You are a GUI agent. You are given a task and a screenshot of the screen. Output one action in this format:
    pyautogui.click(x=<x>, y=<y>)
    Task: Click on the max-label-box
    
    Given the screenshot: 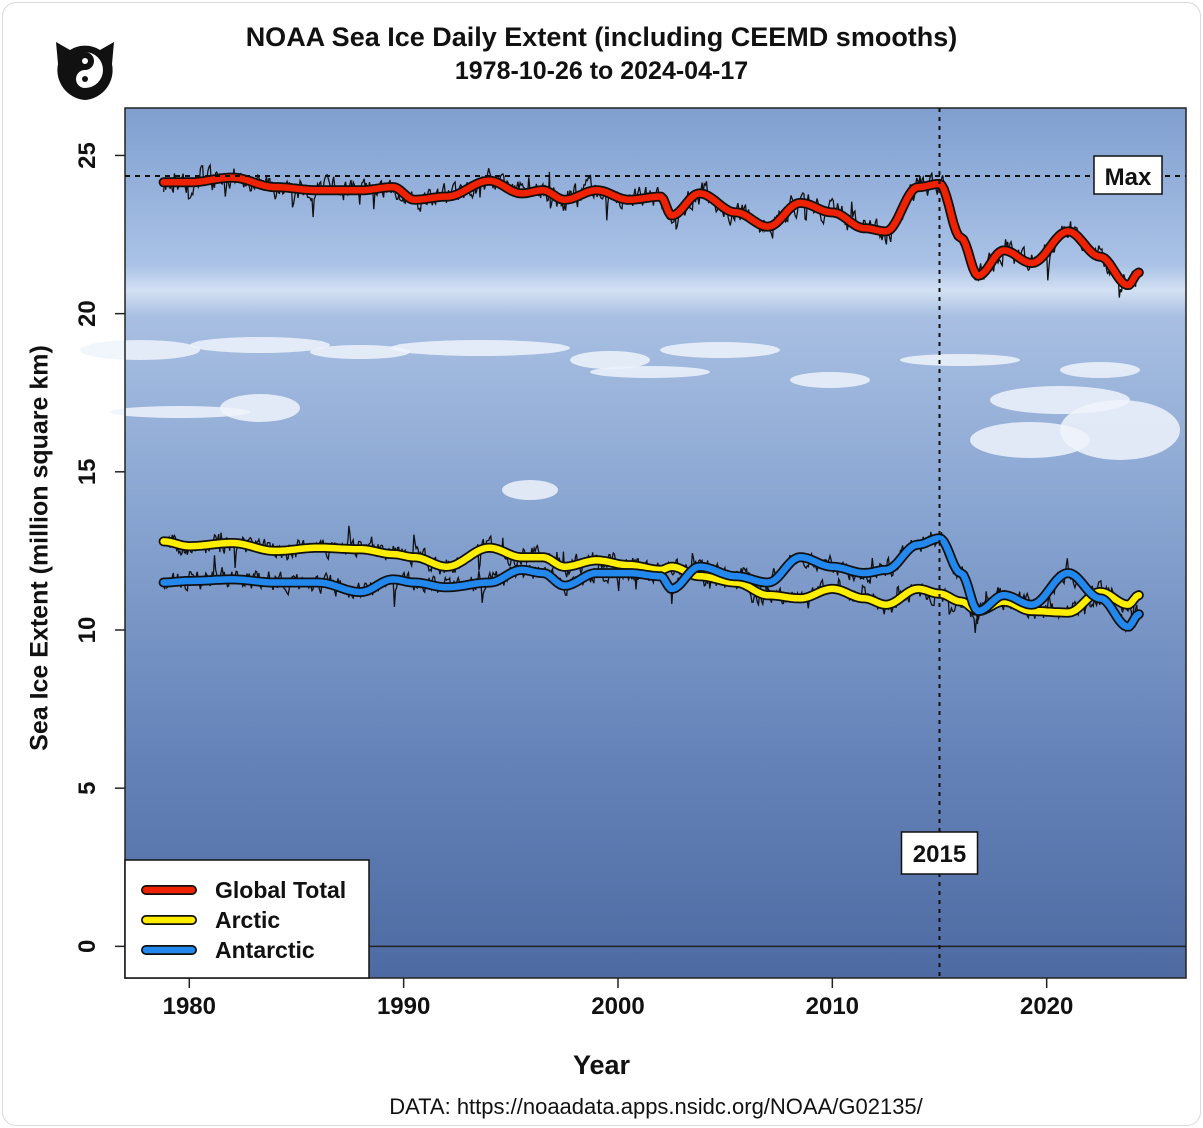 What is the action you would take?
    pyautogui.click(x=1128, y=175)
    